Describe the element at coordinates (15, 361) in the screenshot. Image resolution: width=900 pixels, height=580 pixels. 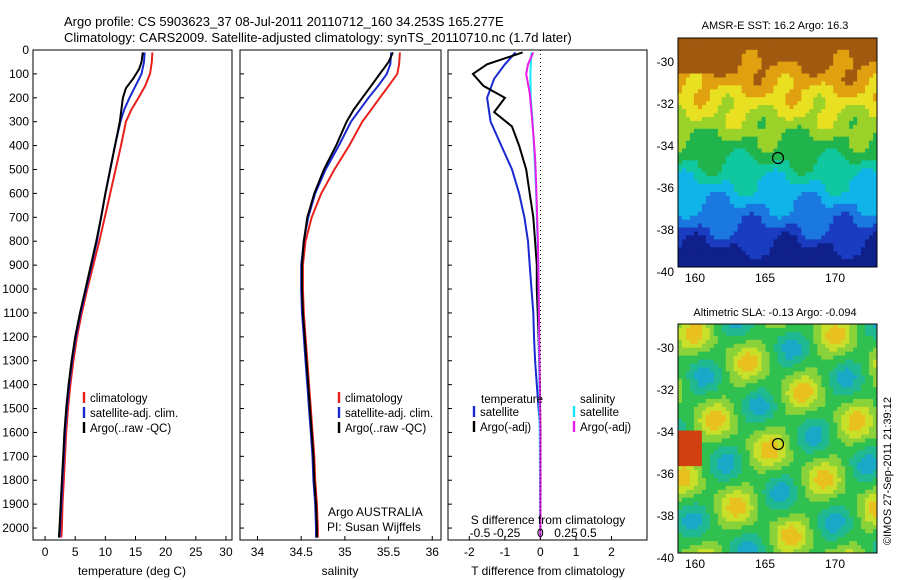
I see `y-tick-label: 1300` at that location.